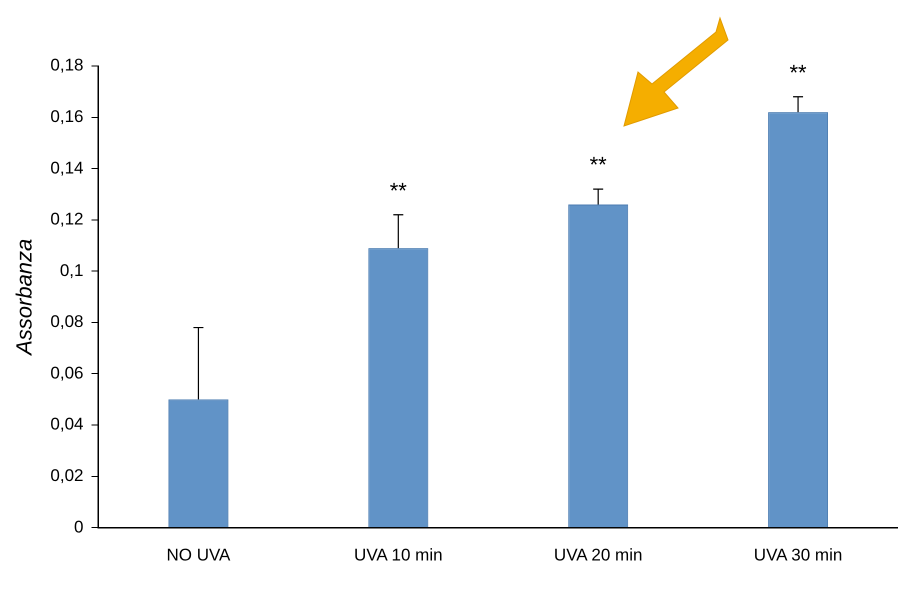 The height and width of the screenshot is (592, 906). I want to click on y-tick-label: 0,08, so click(67, 322).